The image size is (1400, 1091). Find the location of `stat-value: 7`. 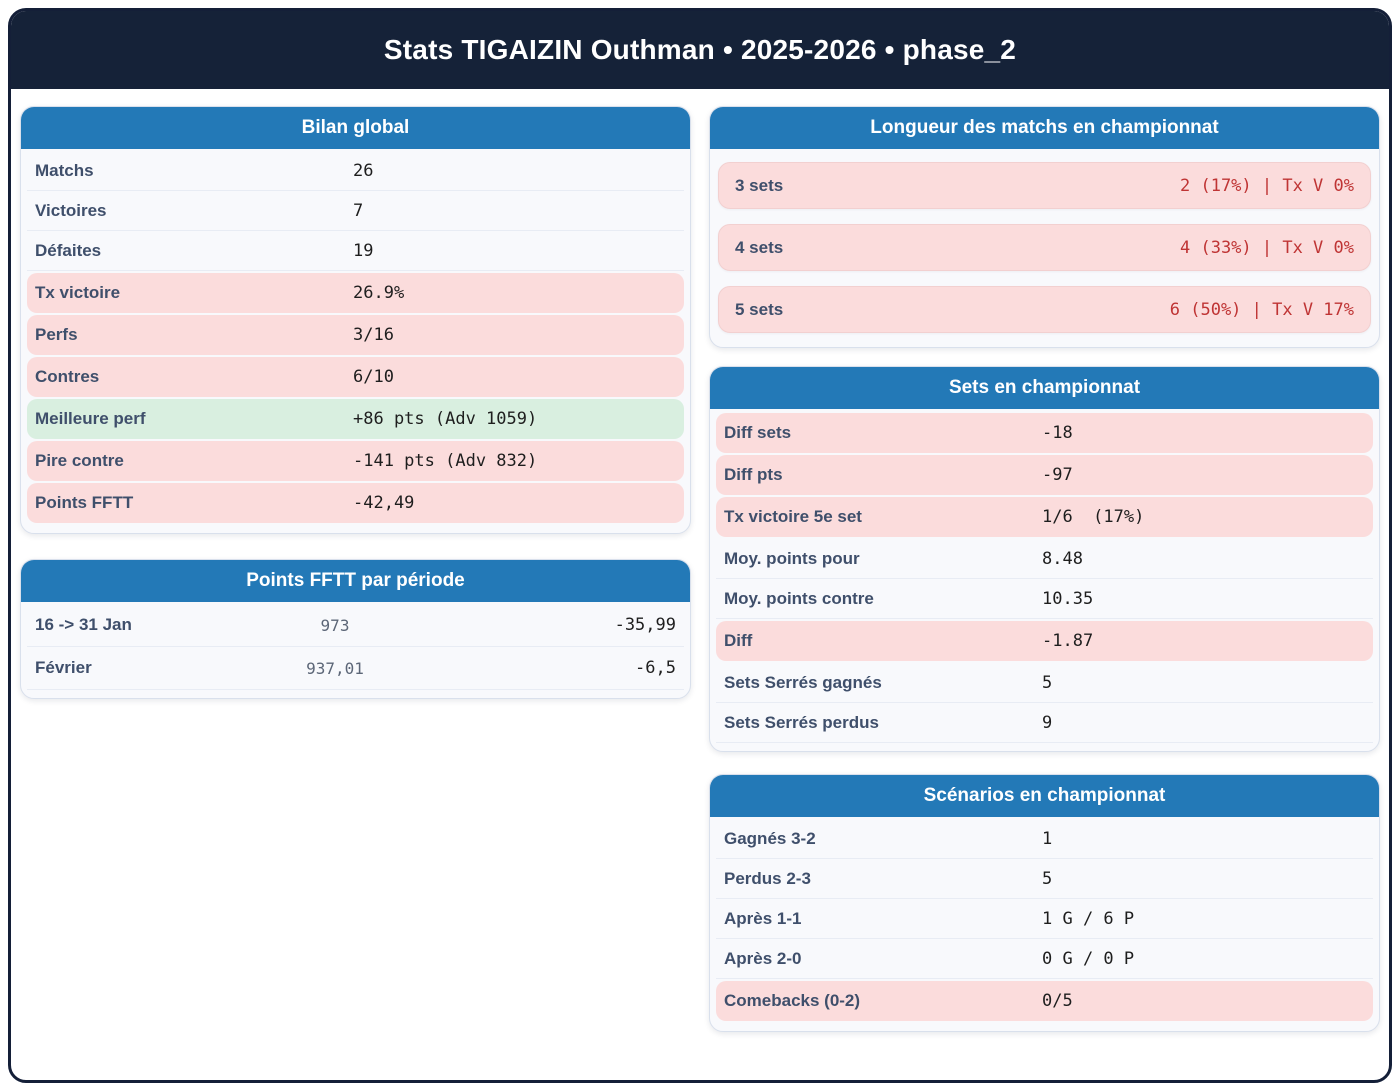

stat-value: 7 is located at coordinates (358, 210).